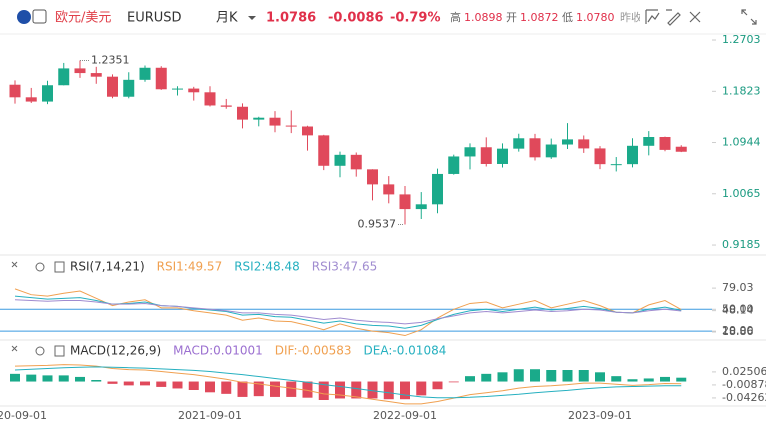 The image size is (766, 428). Describe the element at coordinates (39, 16) in the screenshot. I see `flag-us` at that location.